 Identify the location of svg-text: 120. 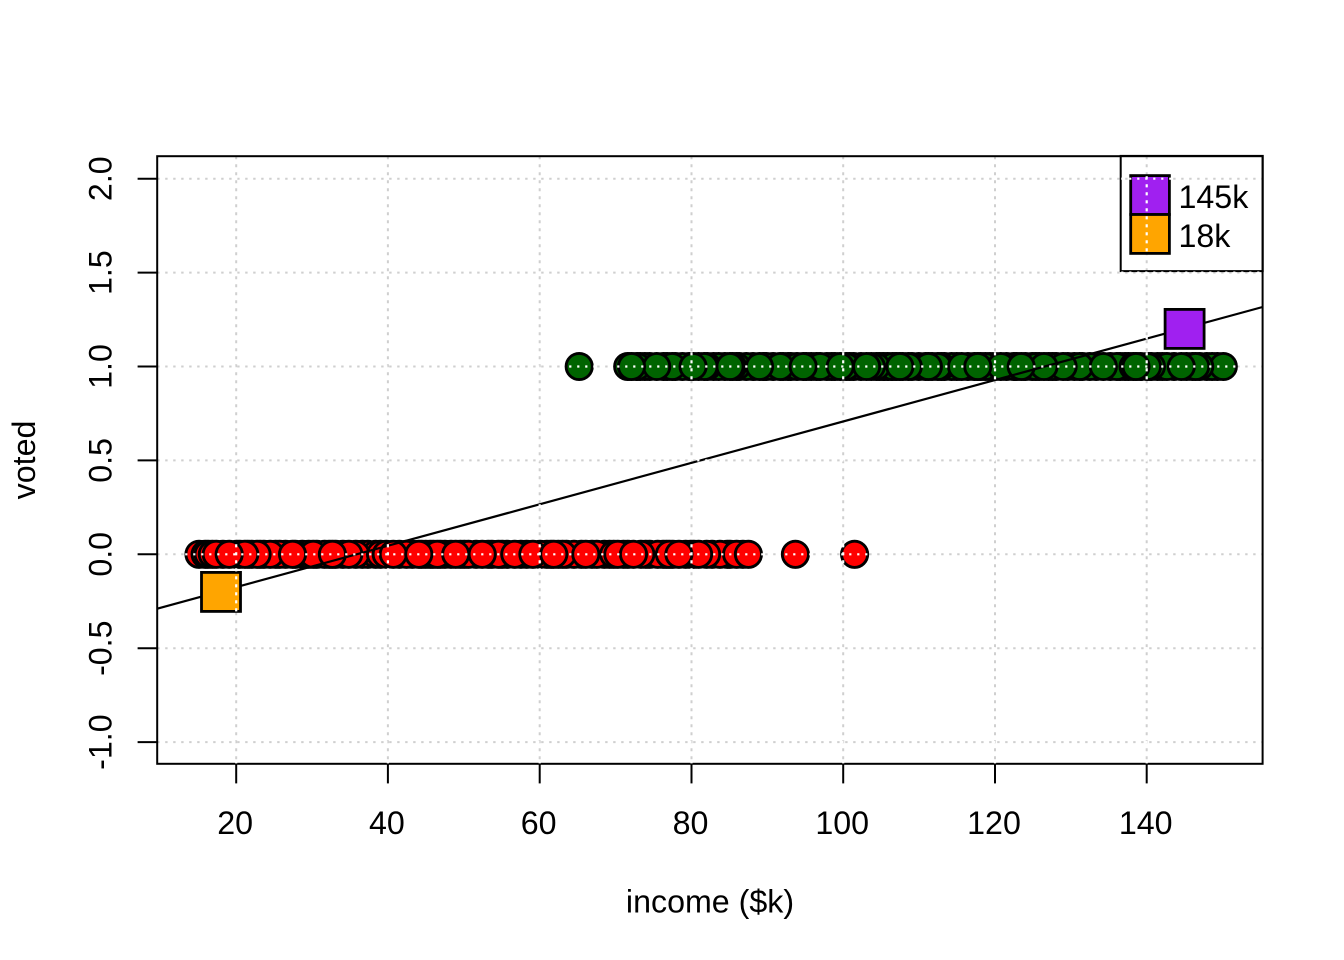
(994, 823).